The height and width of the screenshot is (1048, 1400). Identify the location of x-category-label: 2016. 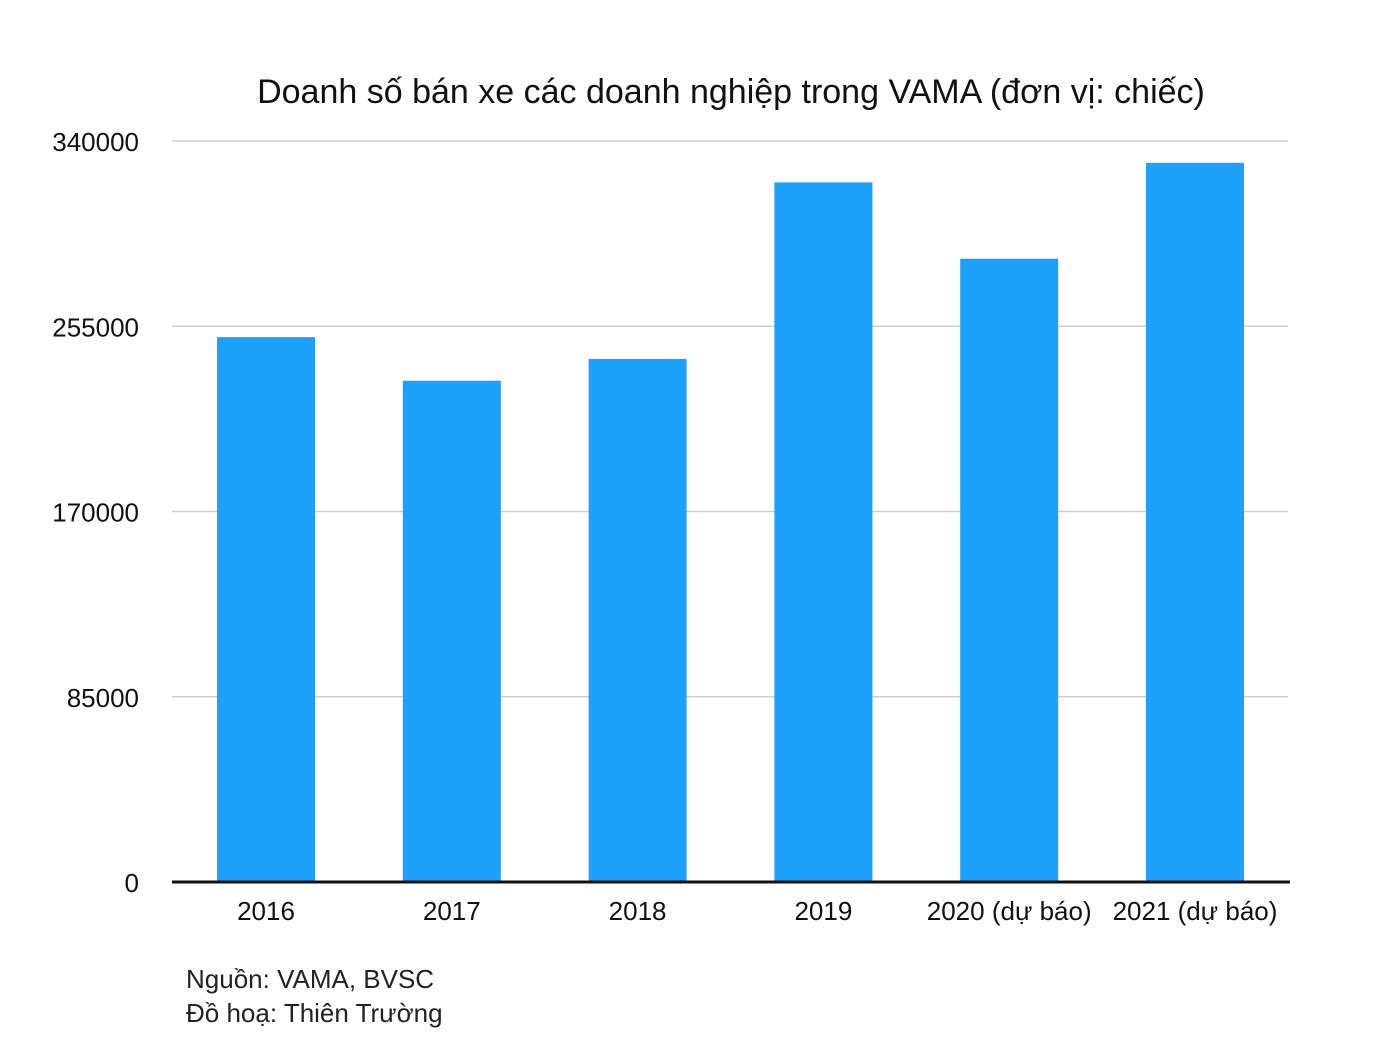
(266, 911).